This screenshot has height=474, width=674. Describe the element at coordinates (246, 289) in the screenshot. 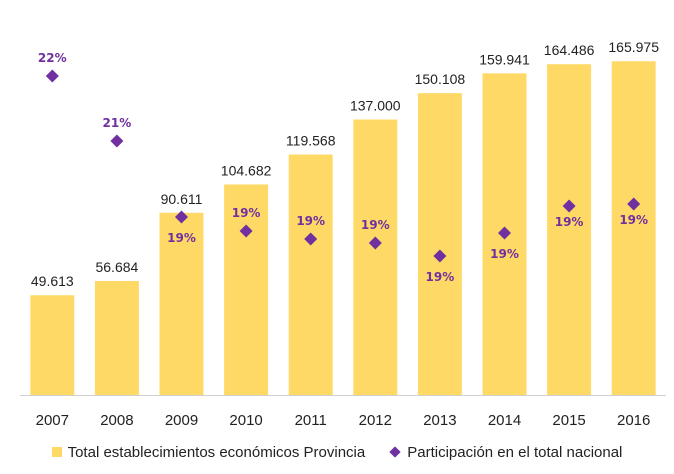

I see `bar-2010` at that location.